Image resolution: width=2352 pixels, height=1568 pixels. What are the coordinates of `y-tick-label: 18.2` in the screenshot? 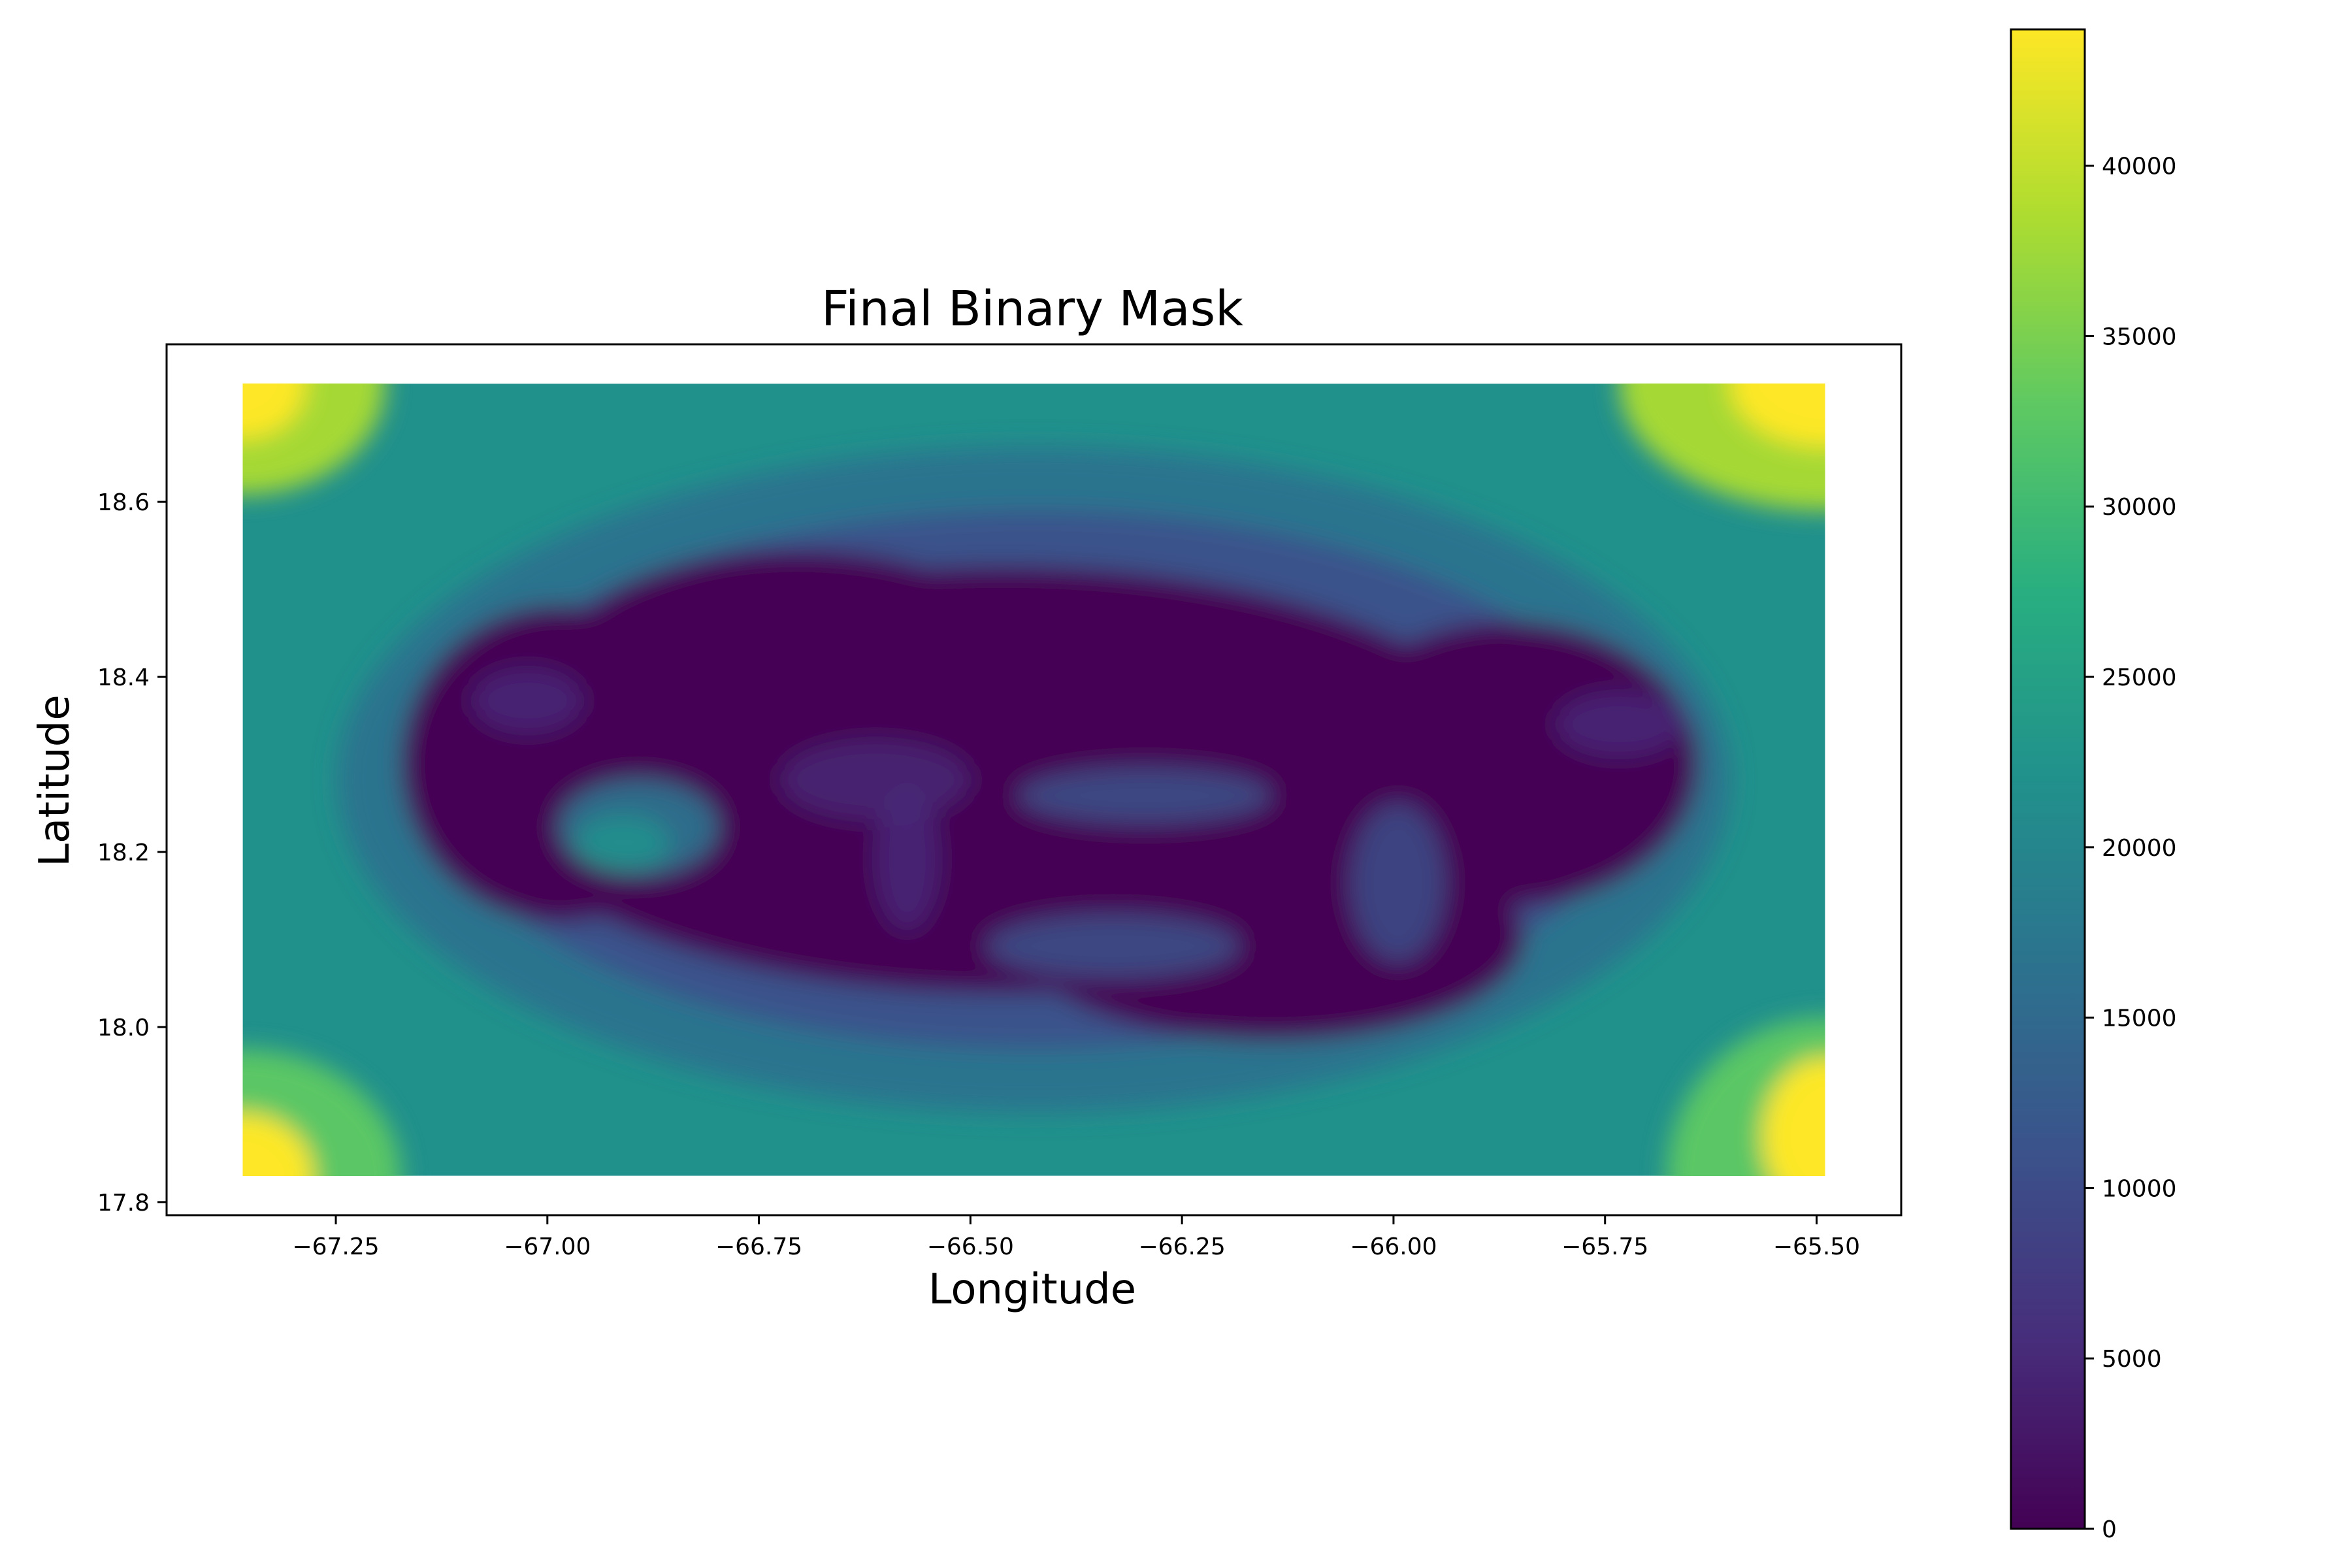 It's located at (123, 853).